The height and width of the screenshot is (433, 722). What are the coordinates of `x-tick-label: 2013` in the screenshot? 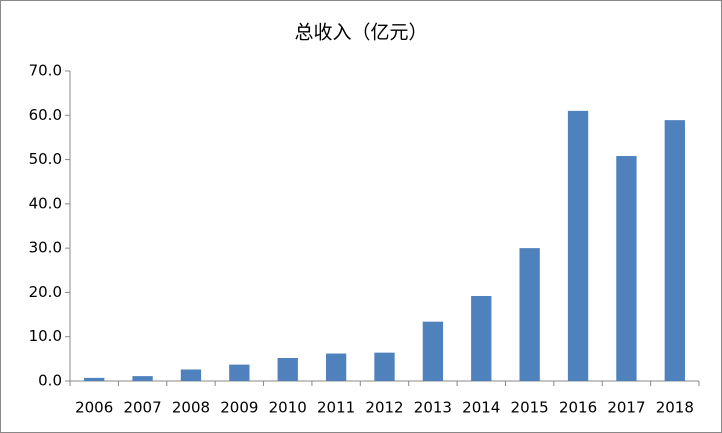 It's located at (433, 408).